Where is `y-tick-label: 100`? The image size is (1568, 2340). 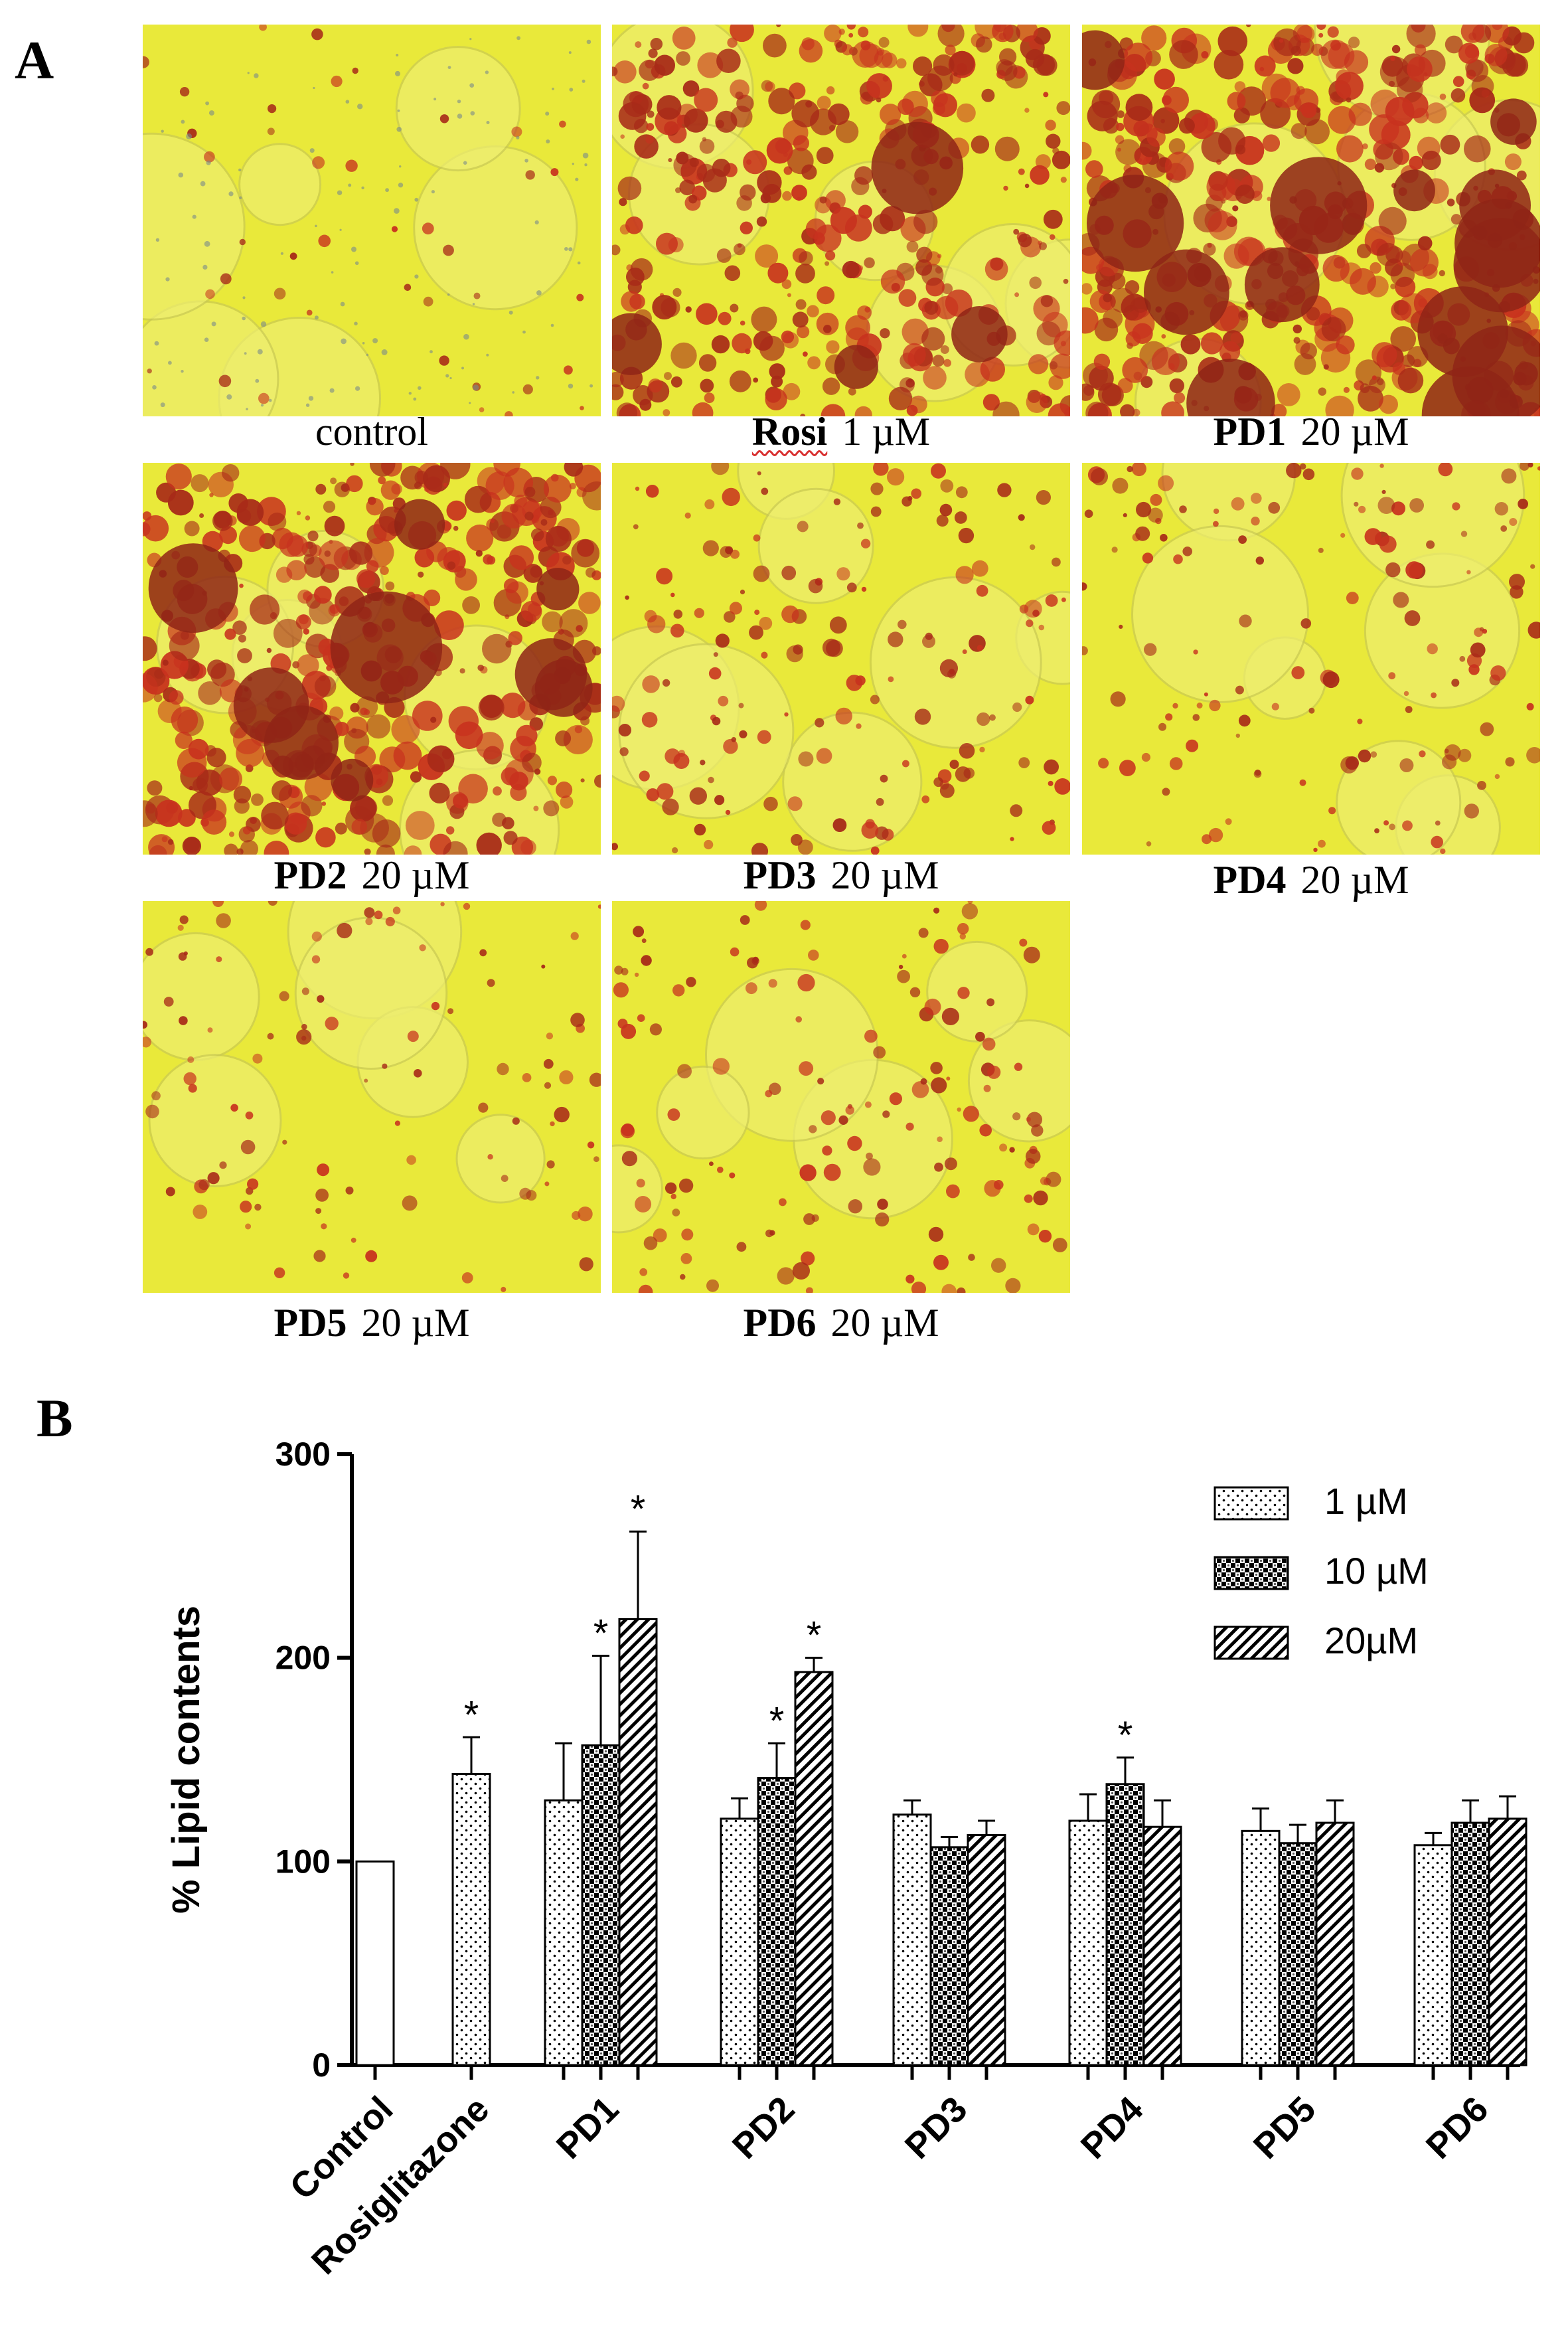
y-tick-label: 100 is located at coordinates (303, 1861).